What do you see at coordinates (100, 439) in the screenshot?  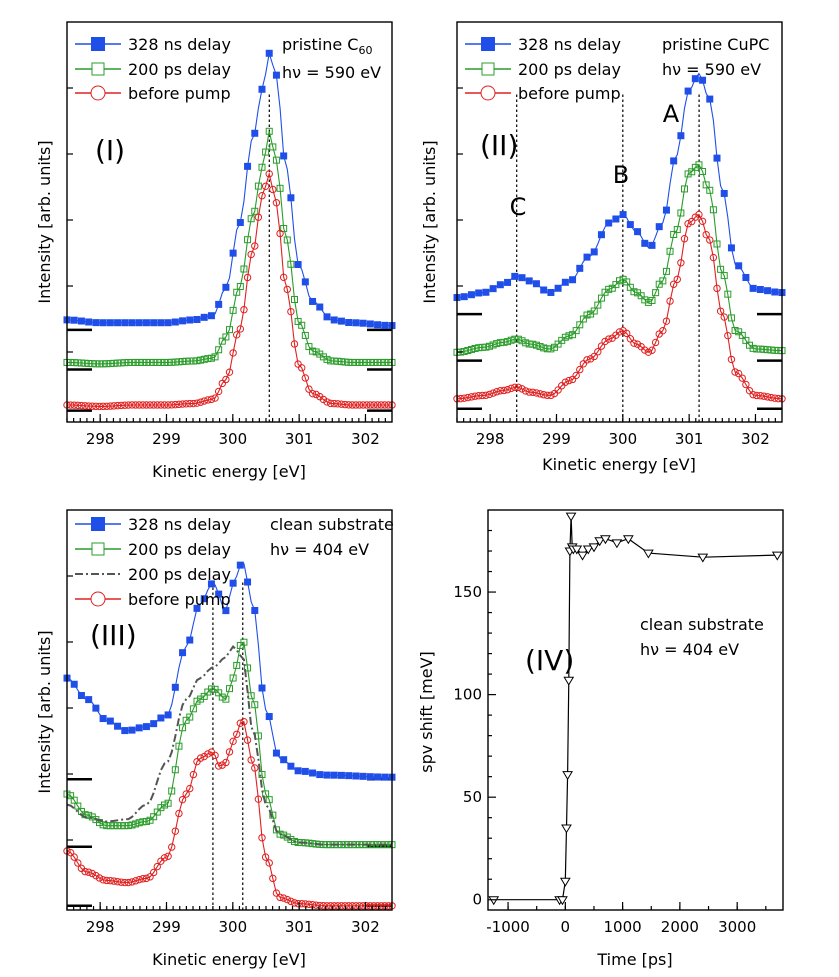 I see `panel-I-x-tick-label: 298` at bounding box center [100, 439].